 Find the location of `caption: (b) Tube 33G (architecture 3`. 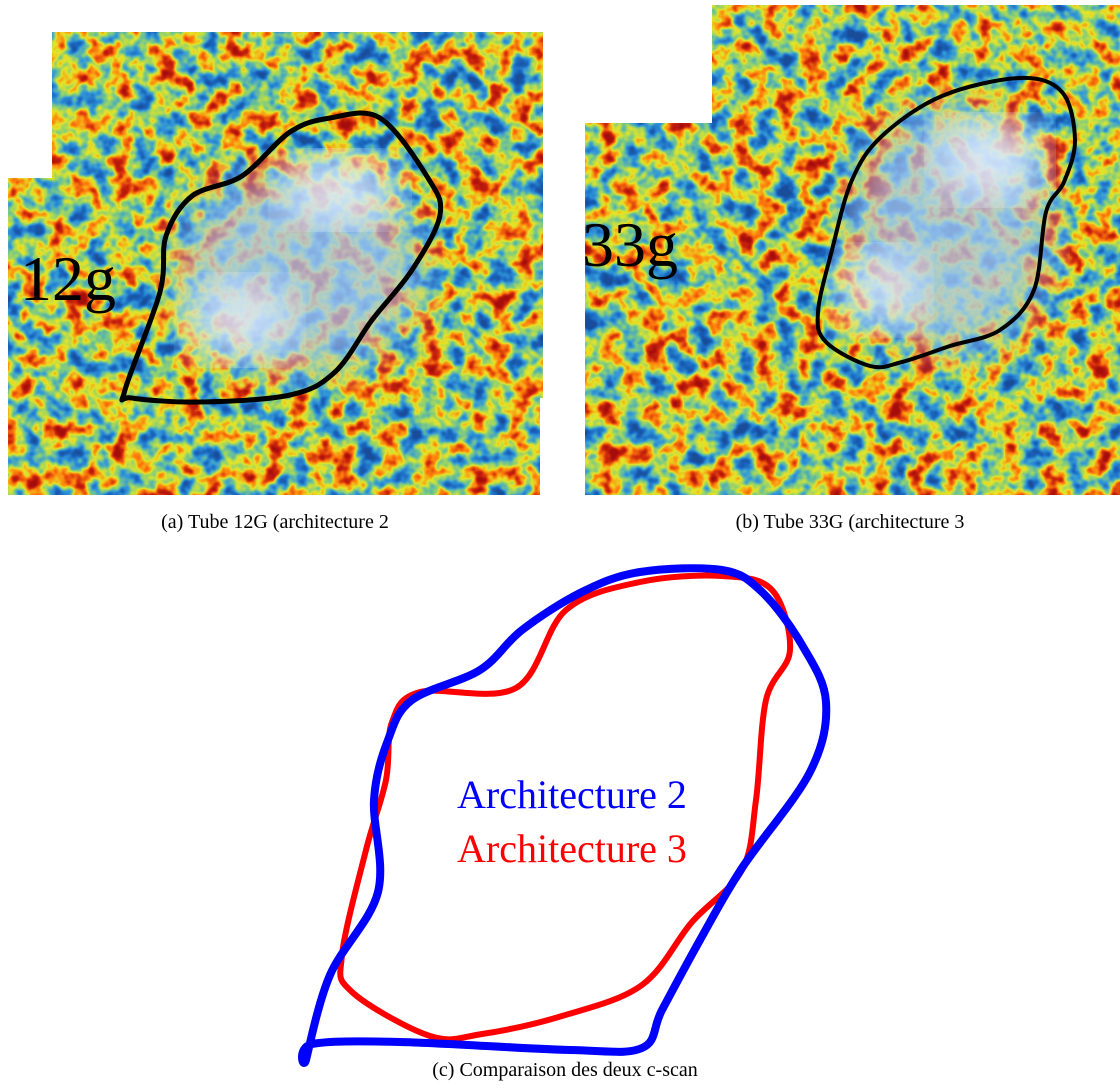

caption: (b) Tube 33G (architecture 3 is located at coordinates (850, 522).